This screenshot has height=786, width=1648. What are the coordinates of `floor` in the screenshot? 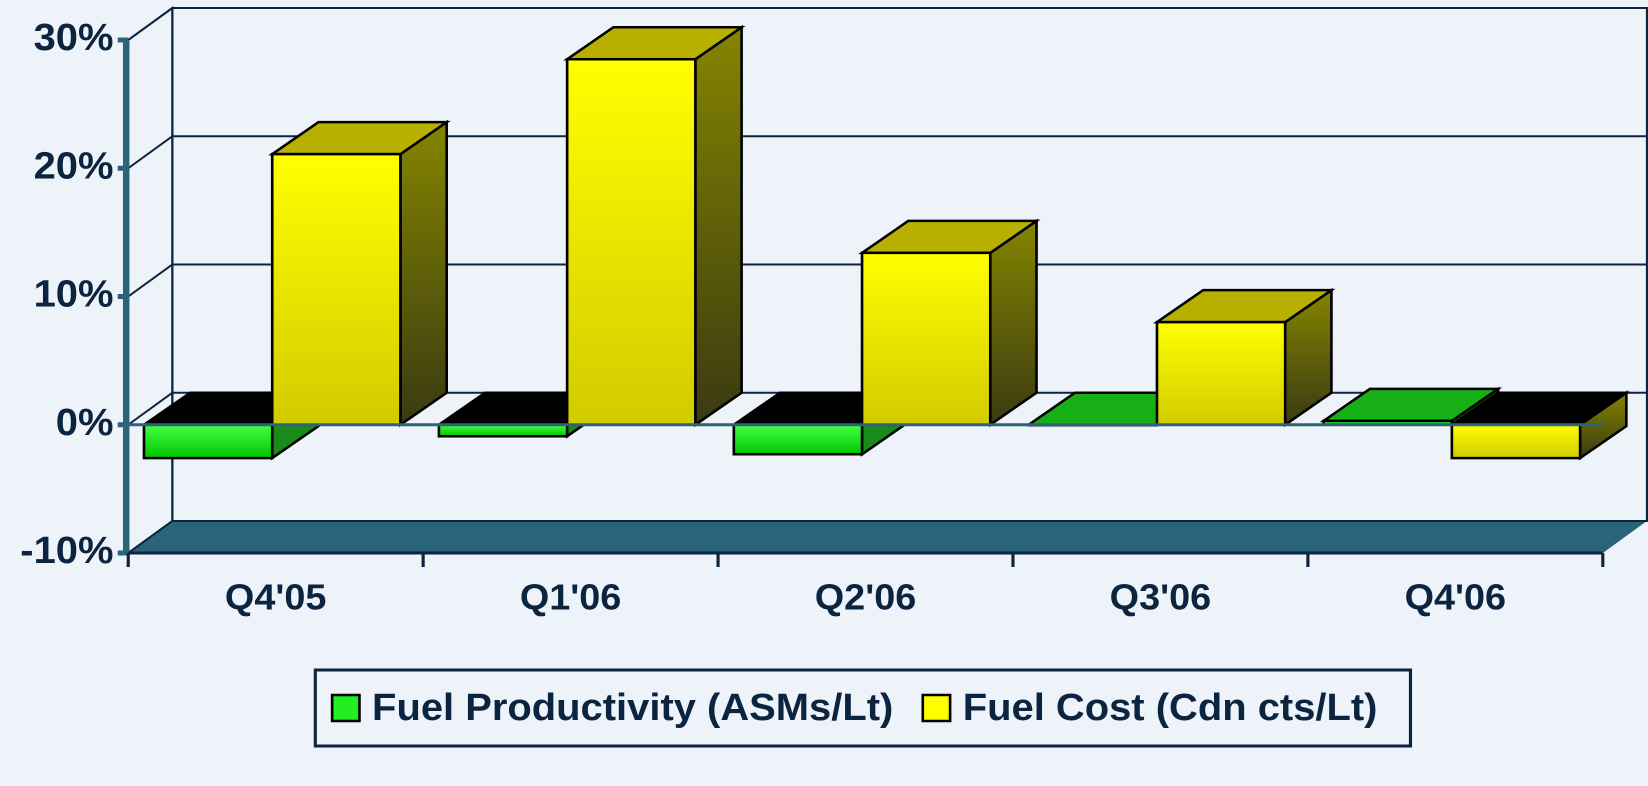 It's located at (887, 537).